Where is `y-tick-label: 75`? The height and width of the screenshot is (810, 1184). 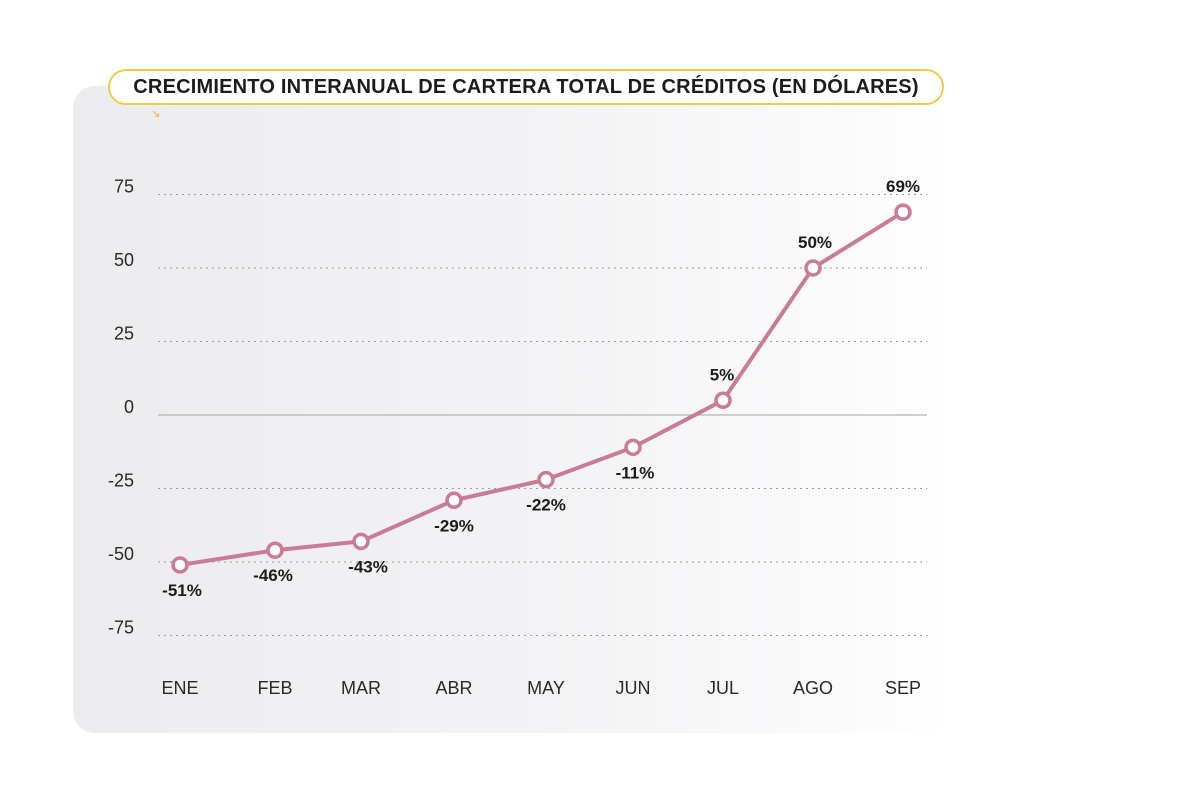
y-tick-label: 75 is located at coordinates (124, 187).